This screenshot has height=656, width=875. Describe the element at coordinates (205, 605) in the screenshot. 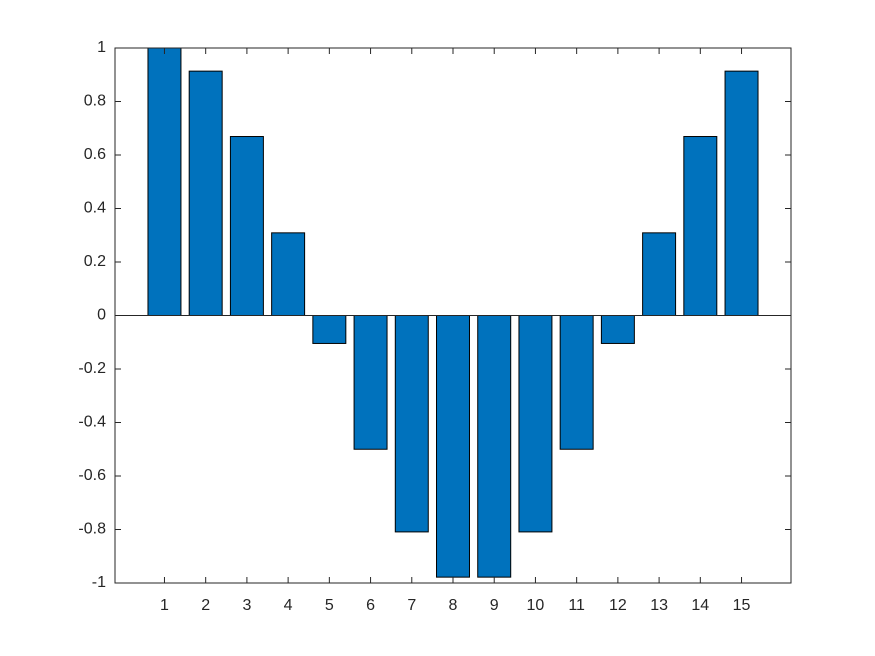

I see `x-tick-label: 2` at that location.